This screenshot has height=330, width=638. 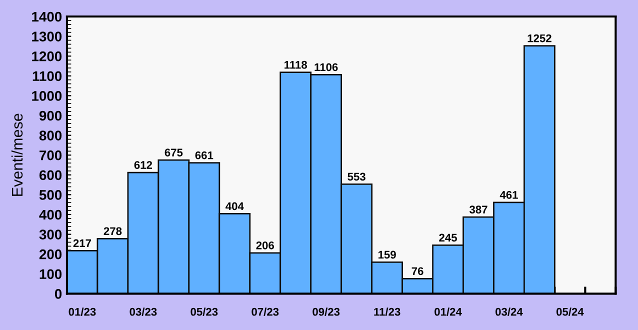 What do you see at coordinates (143, 165) in the screenshot?
I see `data-label: 612` at bounding box center [143, 165].